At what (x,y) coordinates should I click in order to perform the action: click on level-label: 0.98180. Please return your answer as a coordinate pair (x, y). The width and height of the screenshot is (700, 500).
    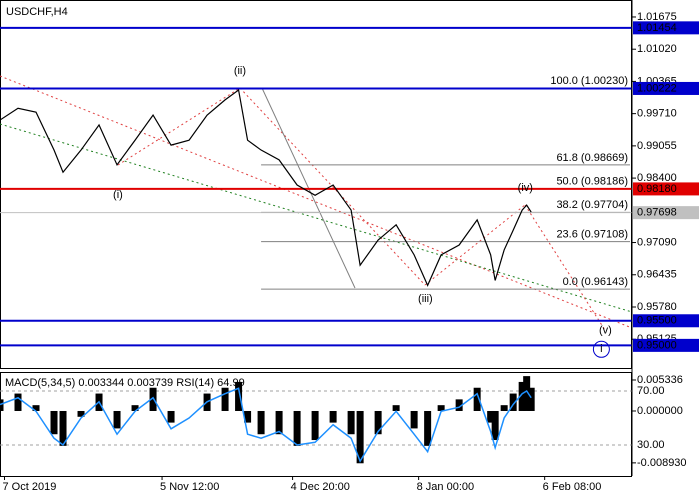
    Looking at the image, I should click on (657, 189).